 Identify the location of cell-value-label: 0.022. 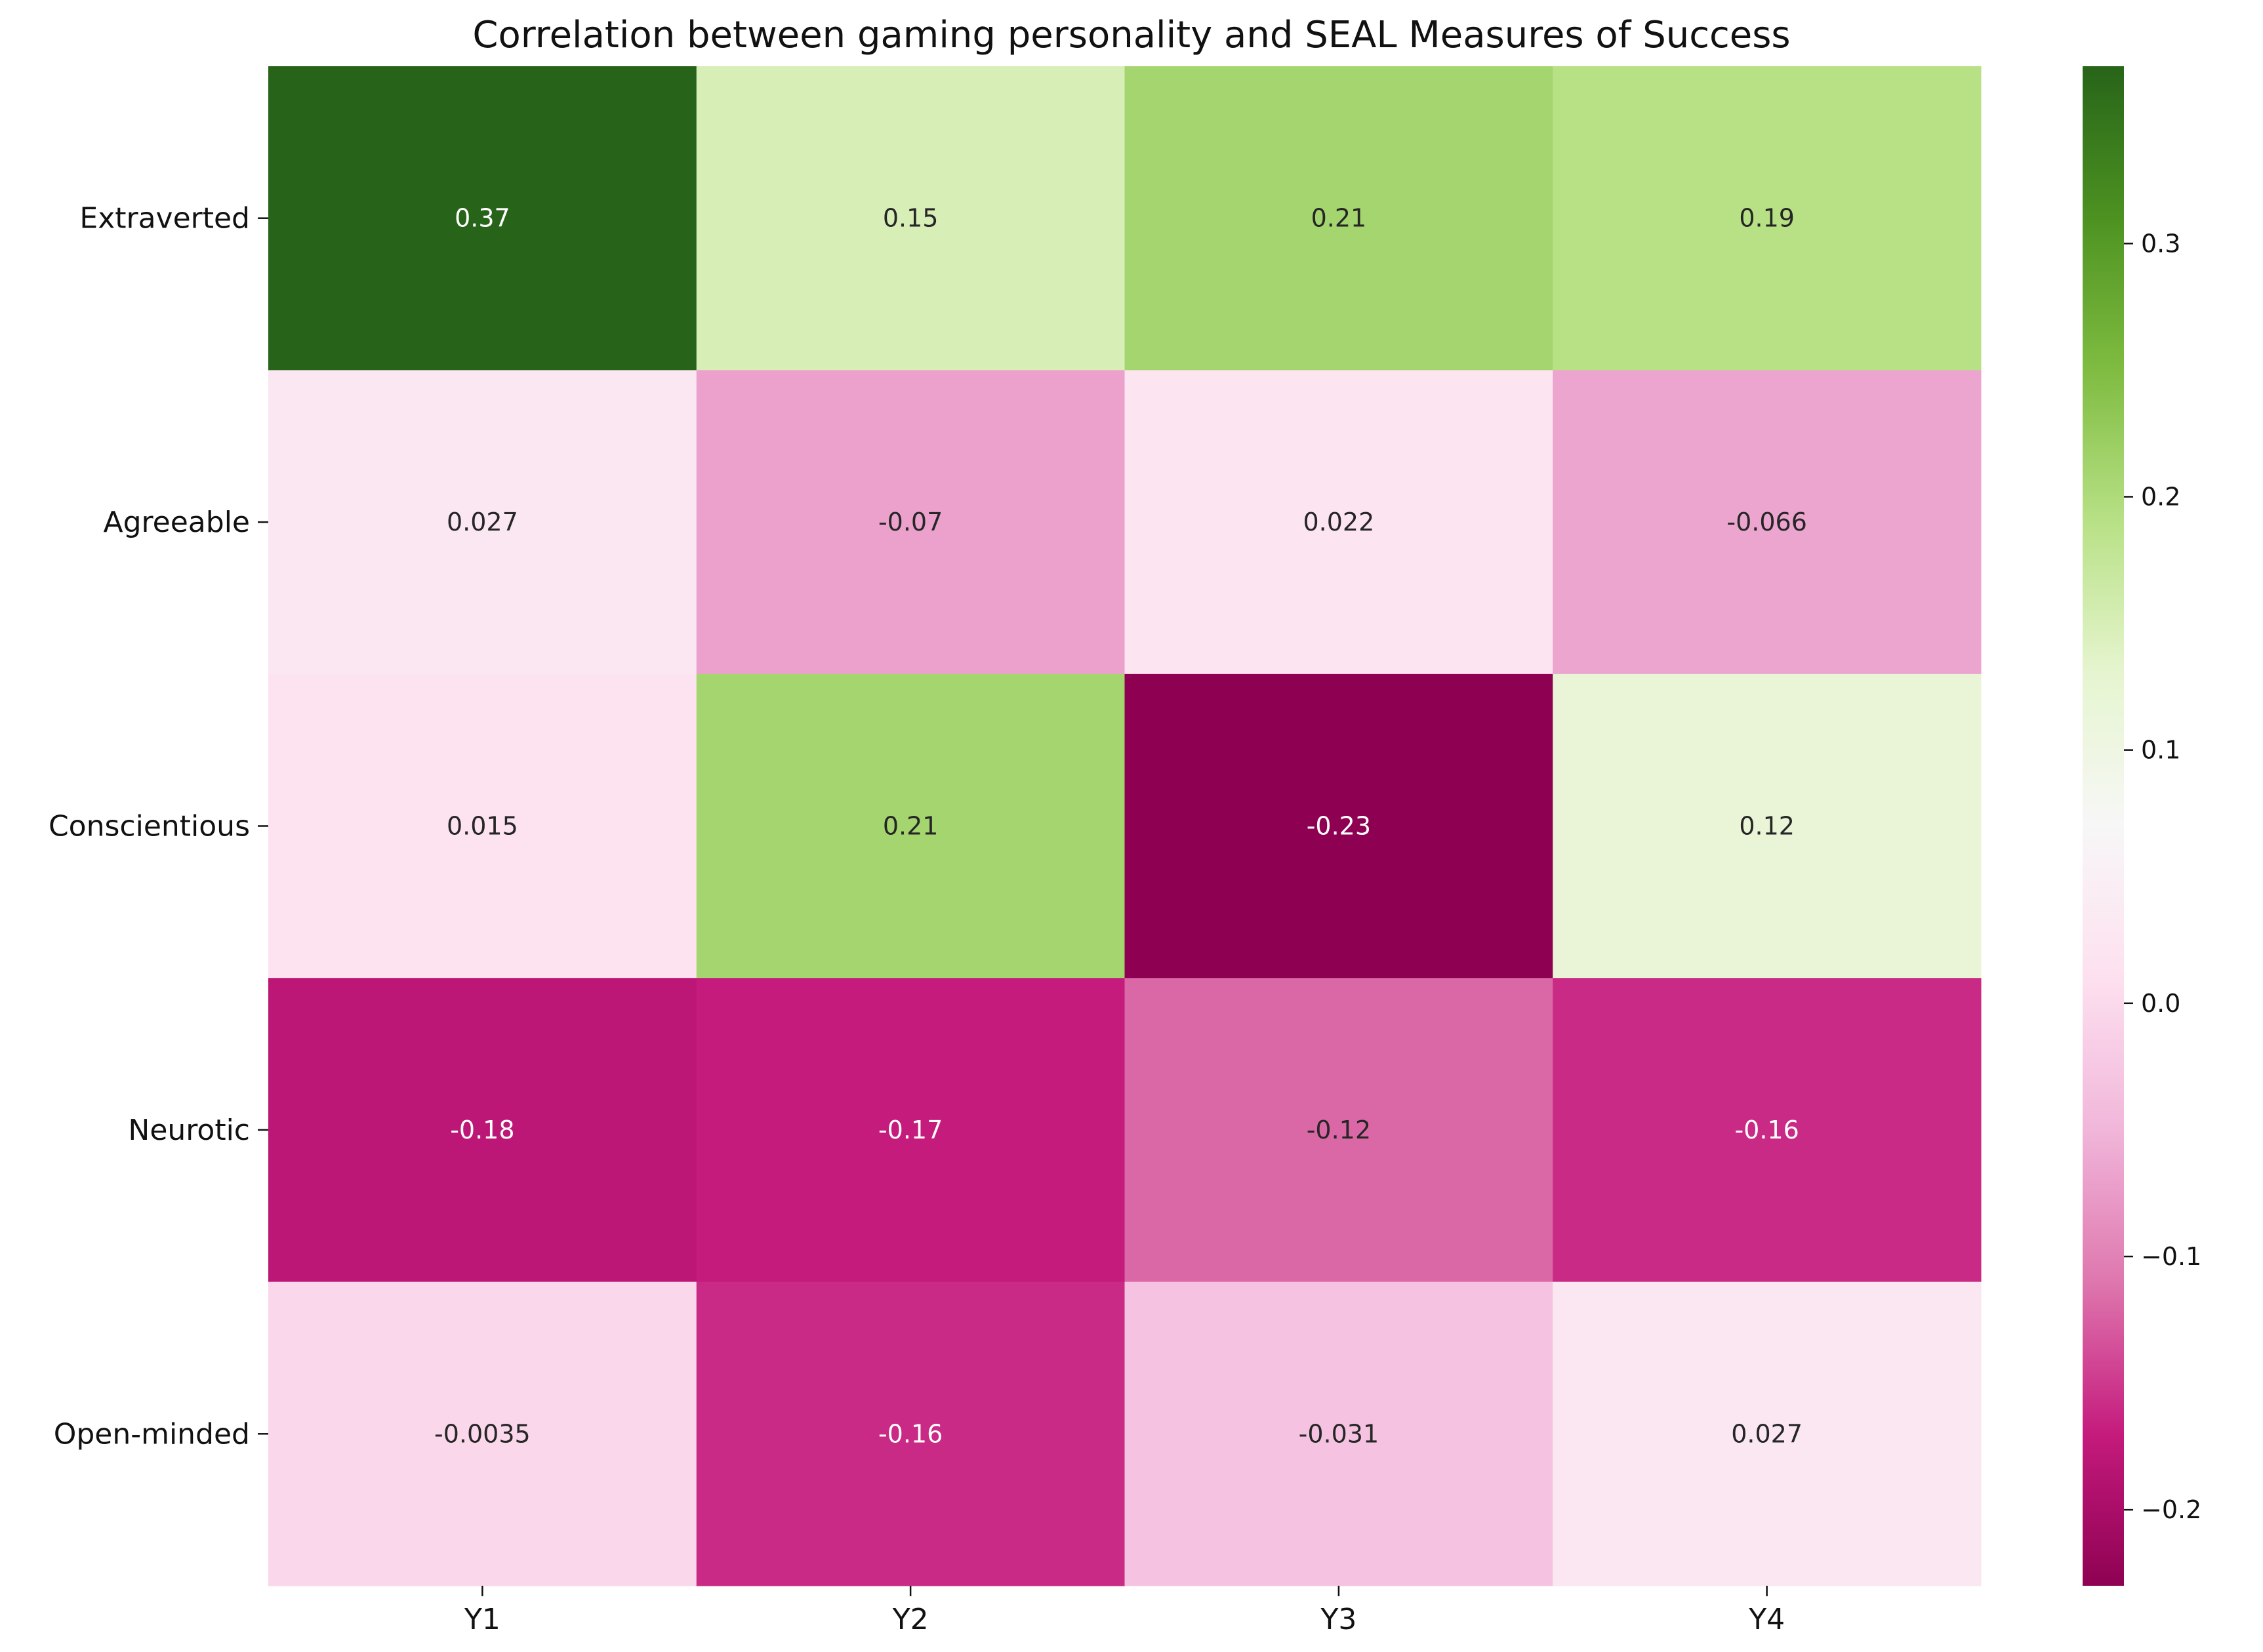
(1338, 522).